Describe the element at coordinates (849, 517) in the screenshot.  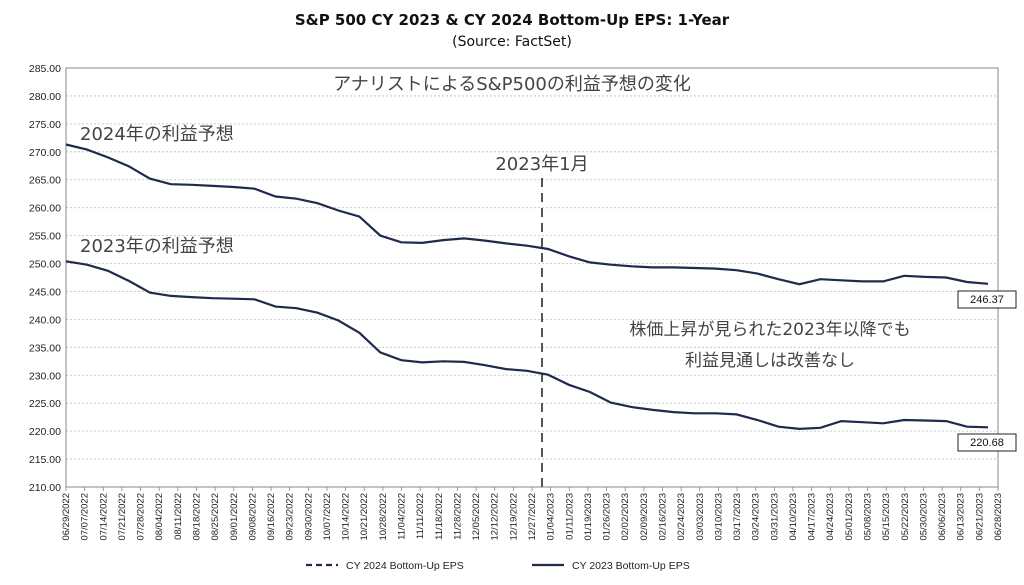
I see `x-tick-label: 05/01/2023` at that location.